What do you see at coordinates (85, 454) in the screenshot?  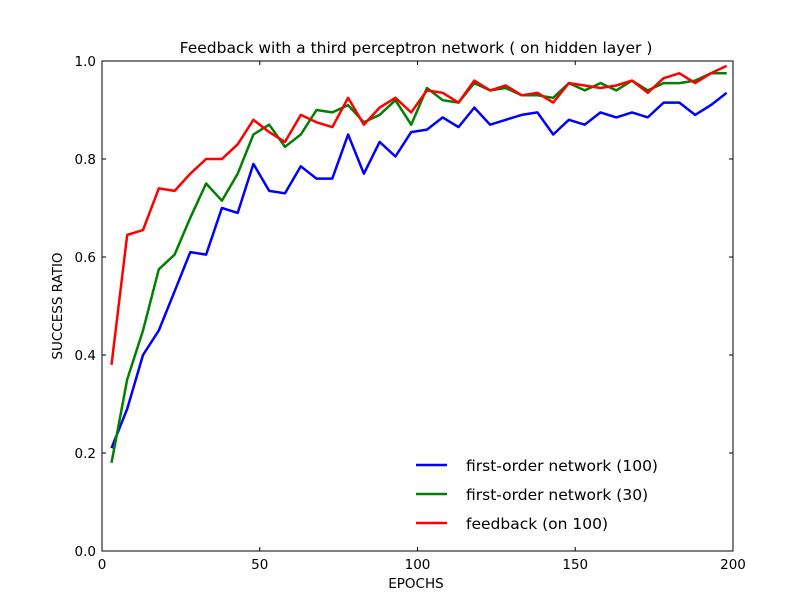 I see `y-tick-label: 0.2` at bounding box center [85, 454].